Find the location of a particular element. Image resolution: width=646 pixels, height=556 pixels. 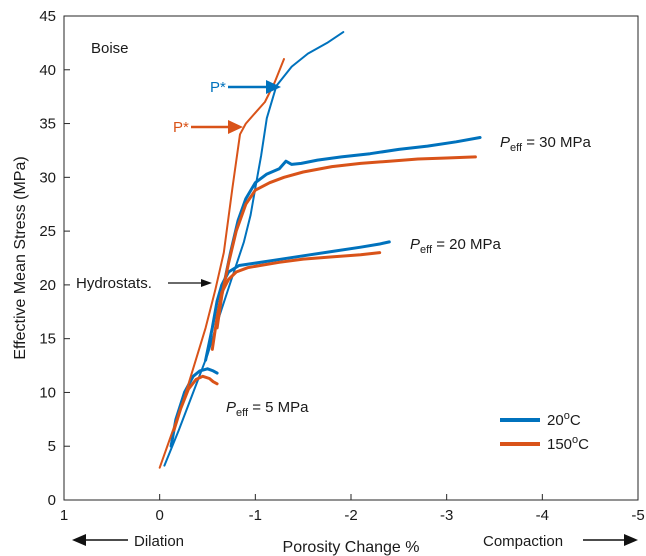

legend: 20oC 150oC is located at coordinates (544, 431).